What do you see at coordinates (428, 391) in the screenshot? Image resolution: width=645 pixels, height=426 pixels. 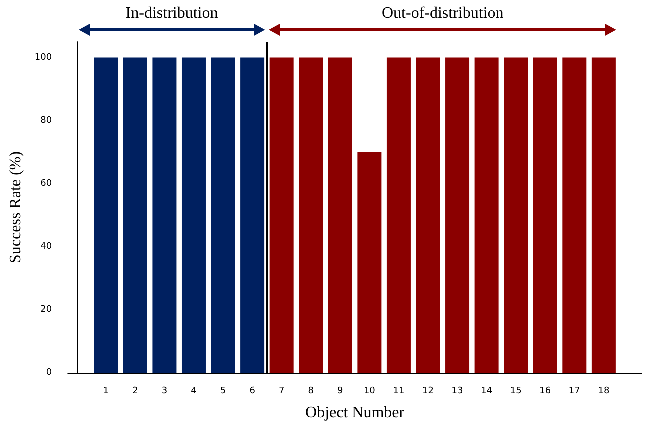 I see `x-tick-label: 12` at bounding box center [428, 391].